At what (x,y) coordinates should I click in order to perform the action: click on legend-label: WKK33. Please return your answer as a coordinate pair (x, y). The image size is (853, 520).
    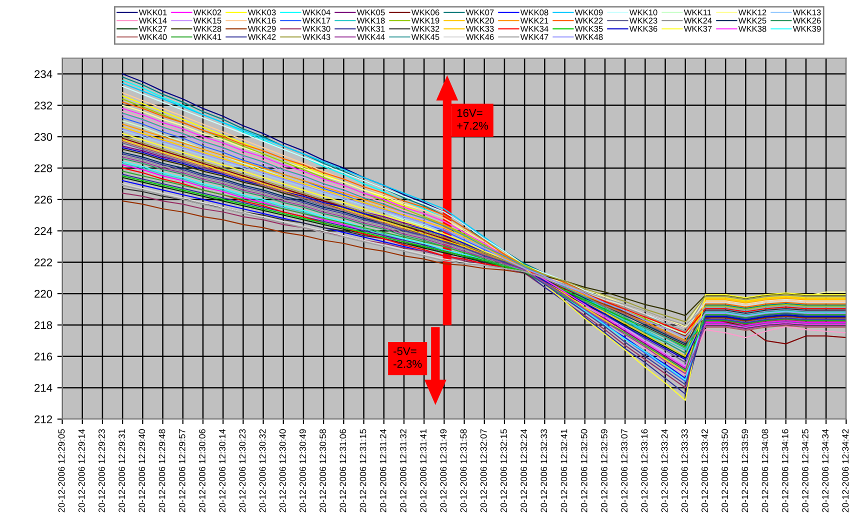
    Looking at the image, I should click on (480, 29).